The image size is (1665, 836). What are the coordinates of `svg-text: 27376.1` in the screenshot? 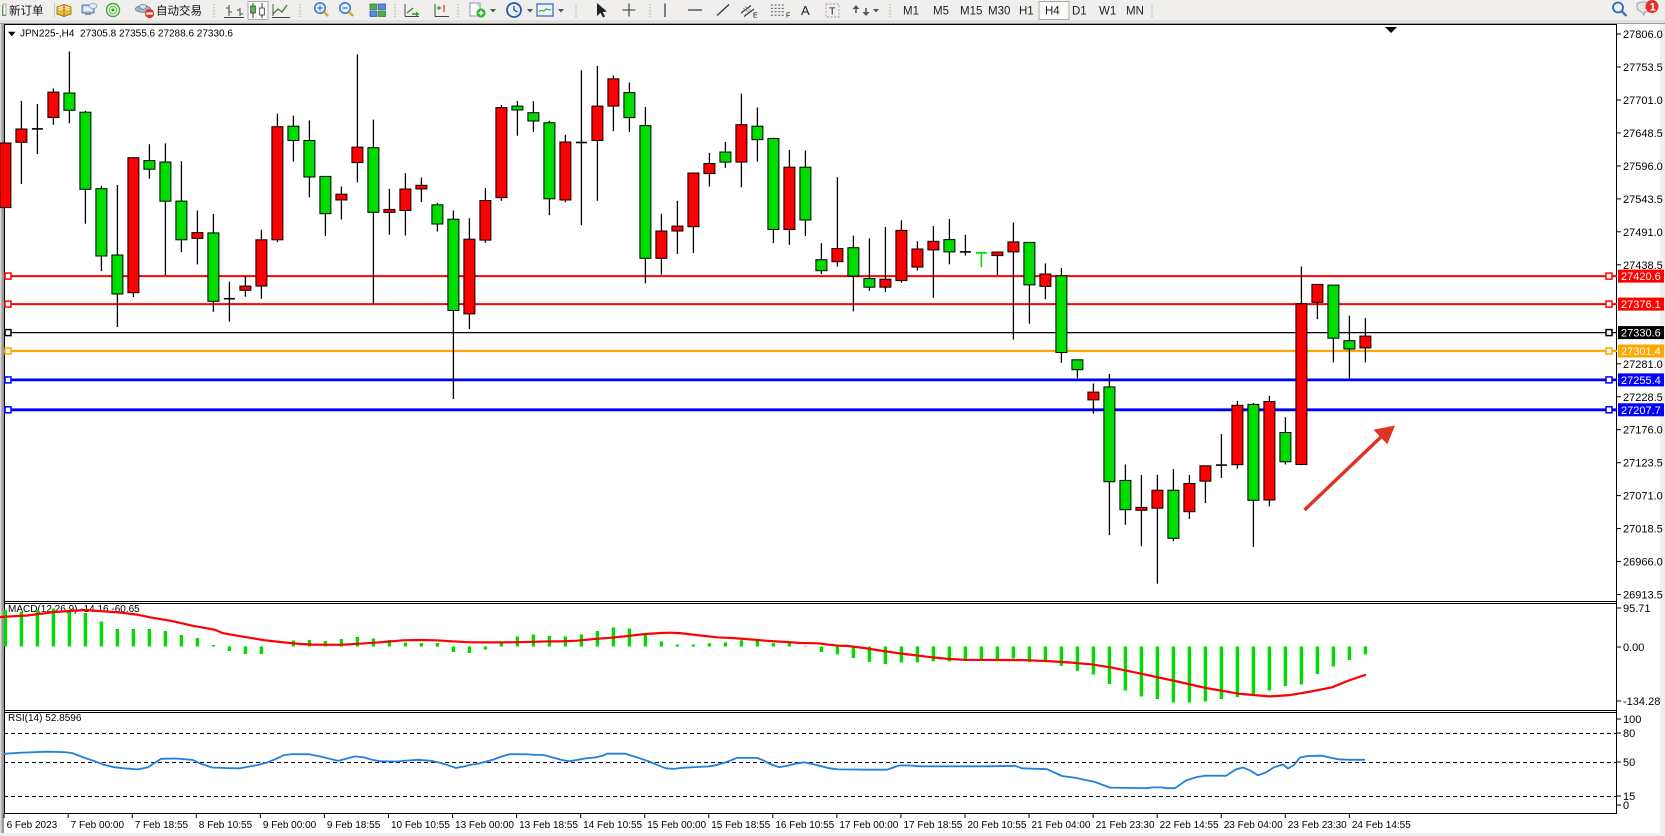 It's located at (1641, 305).